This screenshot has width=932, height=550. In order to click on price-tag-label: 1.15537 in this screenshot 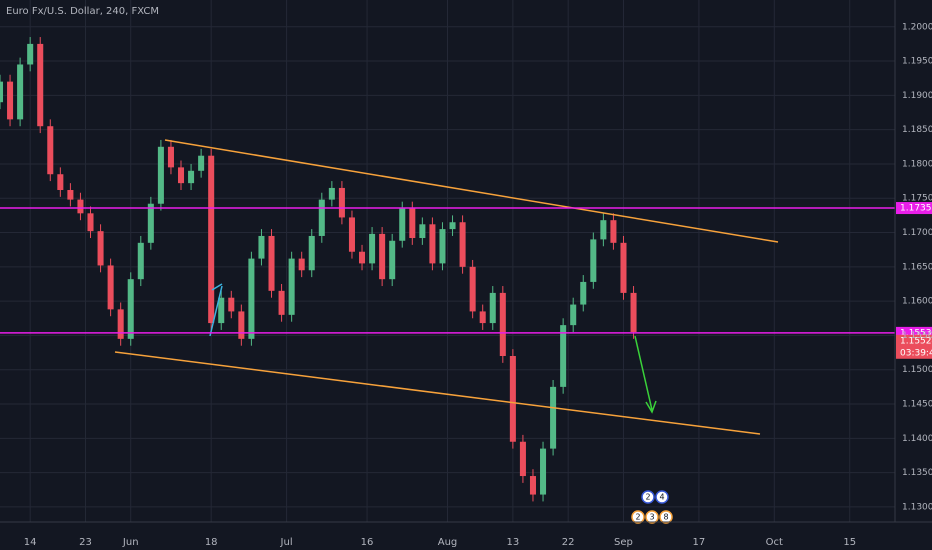, I will do `click(916, 333)`.